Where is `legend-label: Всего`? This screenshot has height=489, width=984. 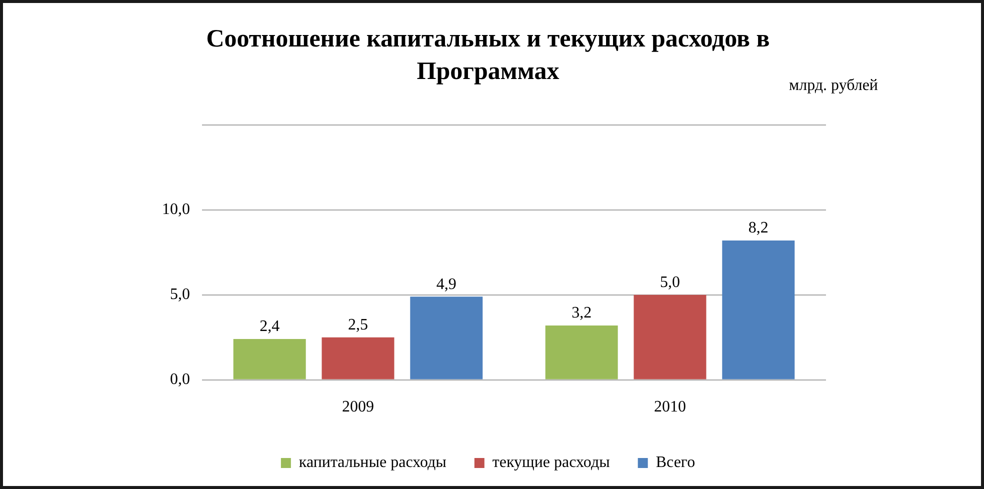
legend-label: Всего is located at coordinates (676, 463).